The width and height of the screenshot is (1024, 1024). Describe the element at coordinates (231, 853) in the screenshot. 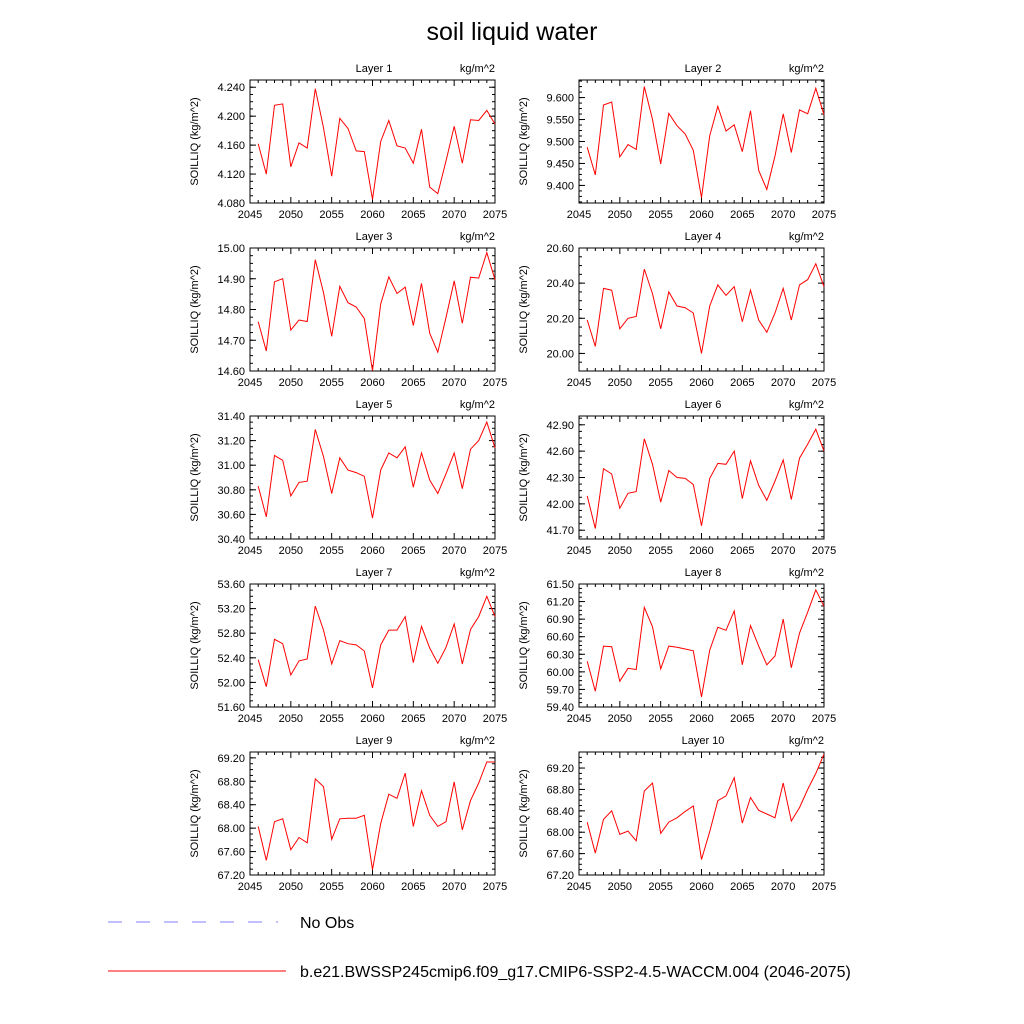

I see `y-tick-label: 67.60` at that location.